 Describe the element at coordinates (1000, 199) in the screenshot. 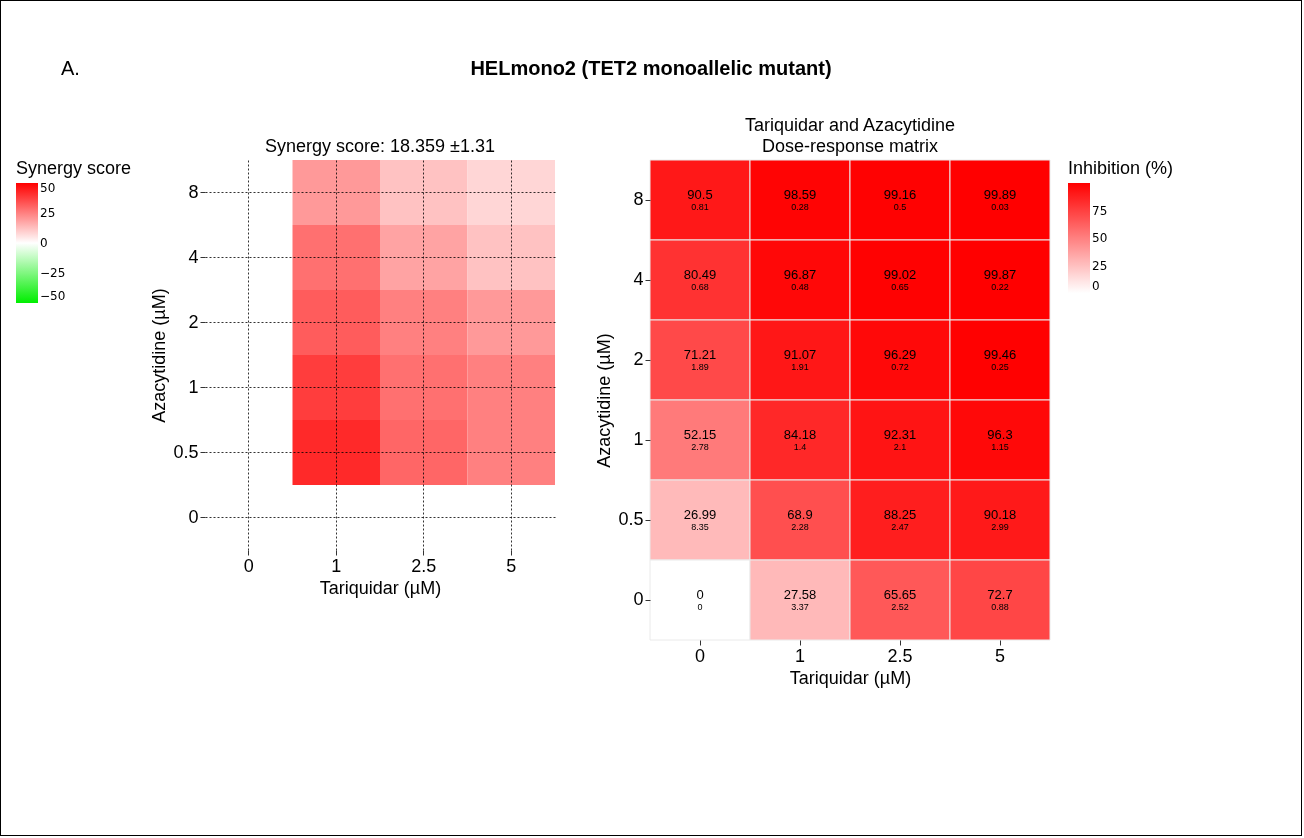

I see `text: 99.89 0.03` at that location.